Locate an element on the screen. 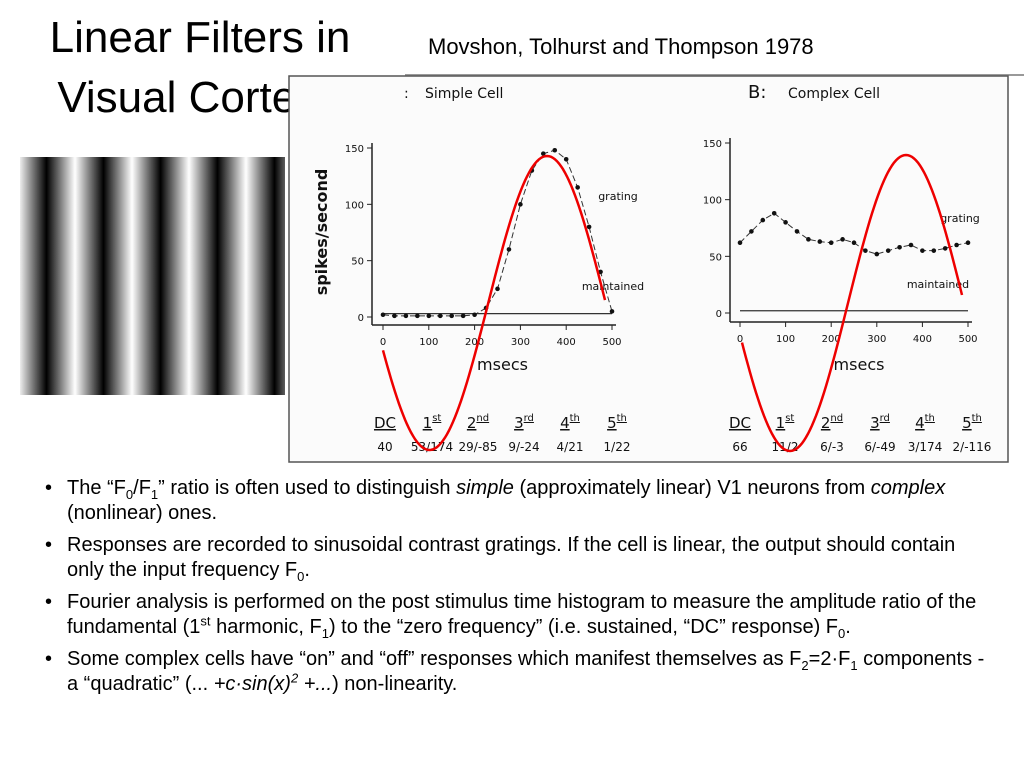 The width and height of the screenshot is (1024, 768). panel-letter: : is located at coordinates (406, 94).